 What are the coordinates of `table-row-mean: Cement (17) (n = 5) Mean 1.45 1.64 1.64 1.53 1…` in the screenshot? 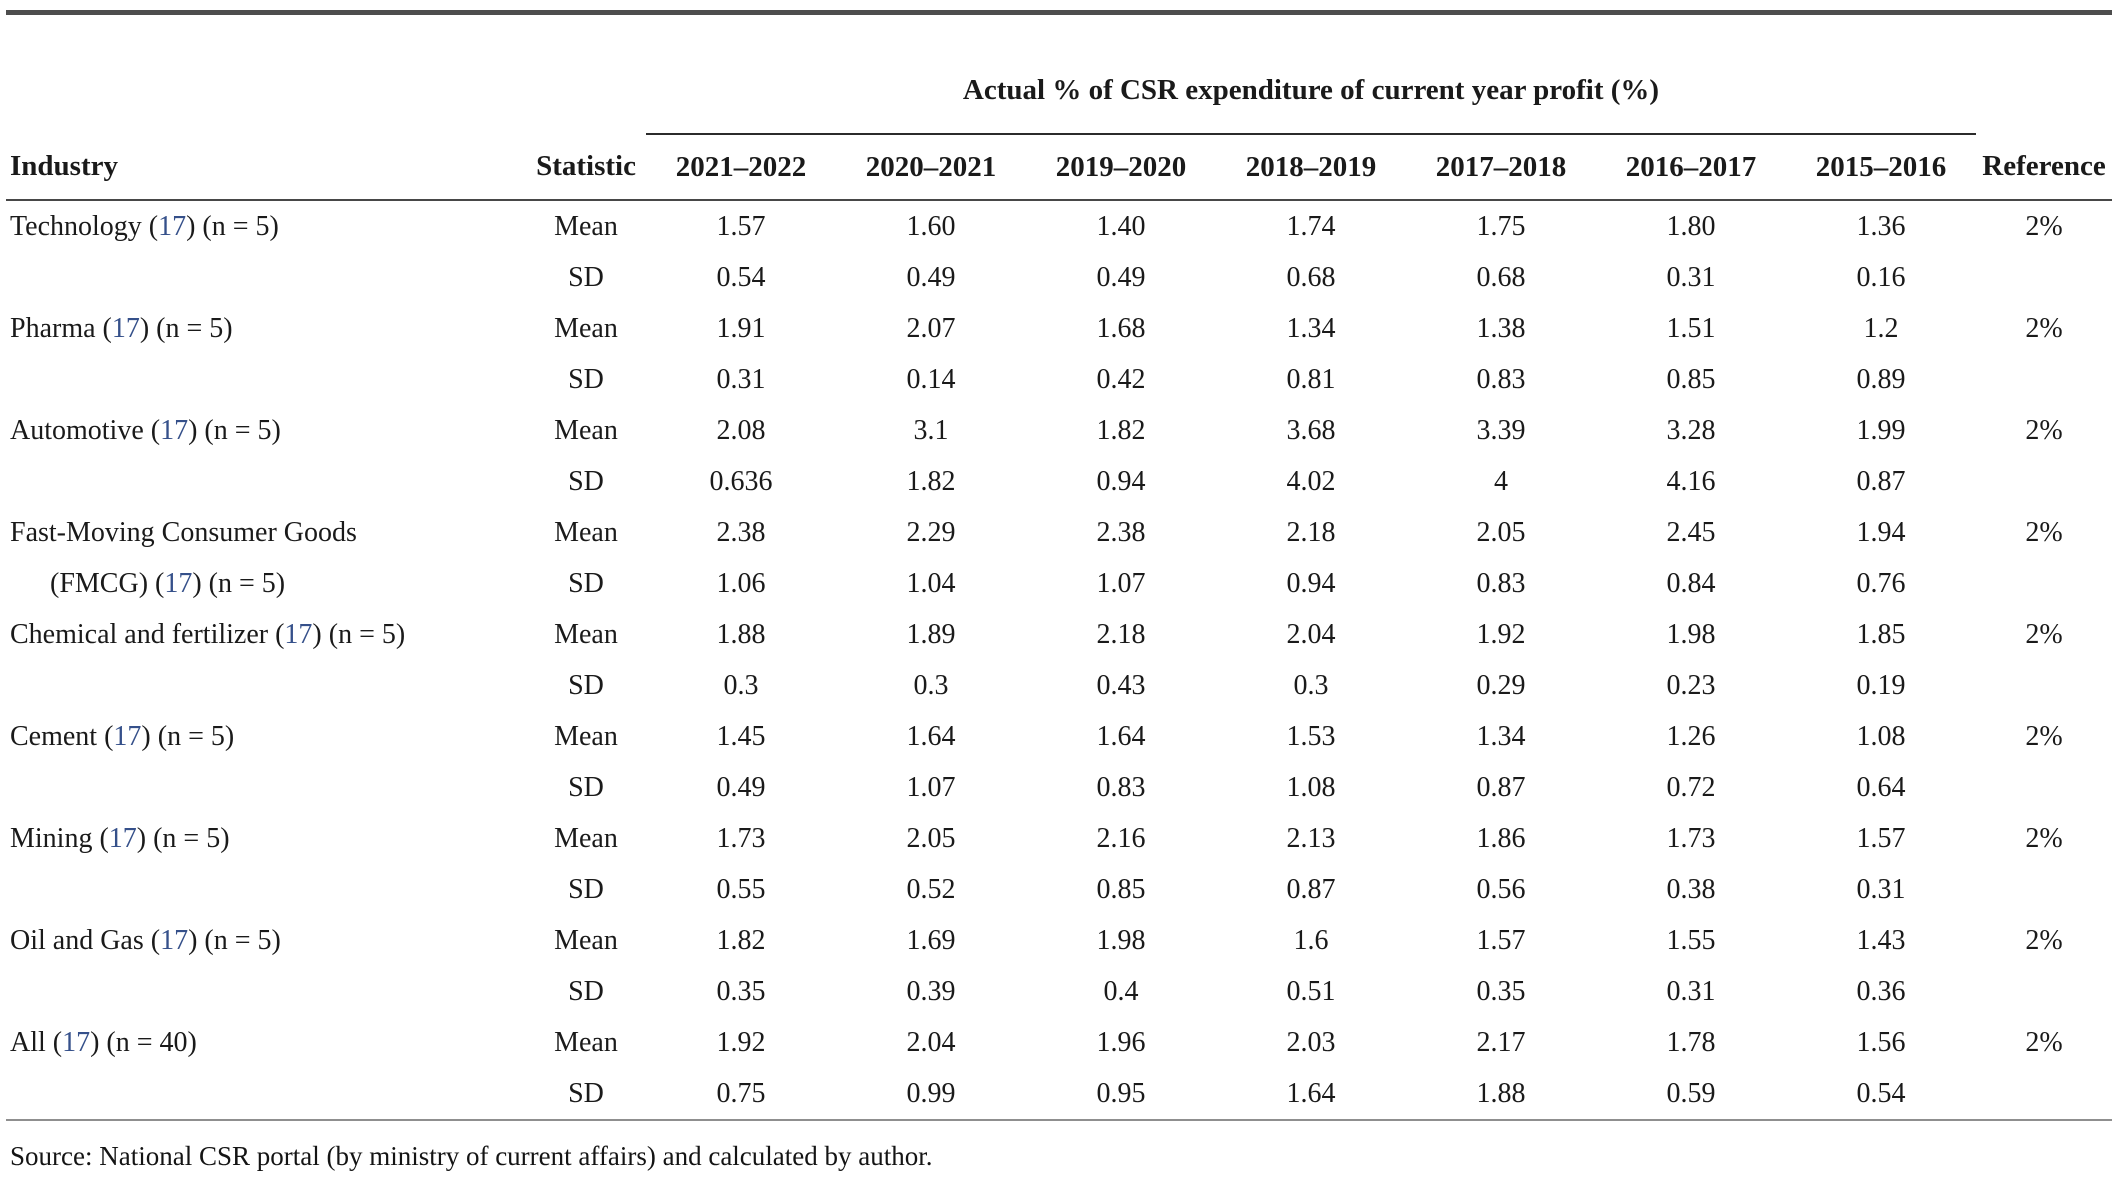 It's located at (1059, 736).